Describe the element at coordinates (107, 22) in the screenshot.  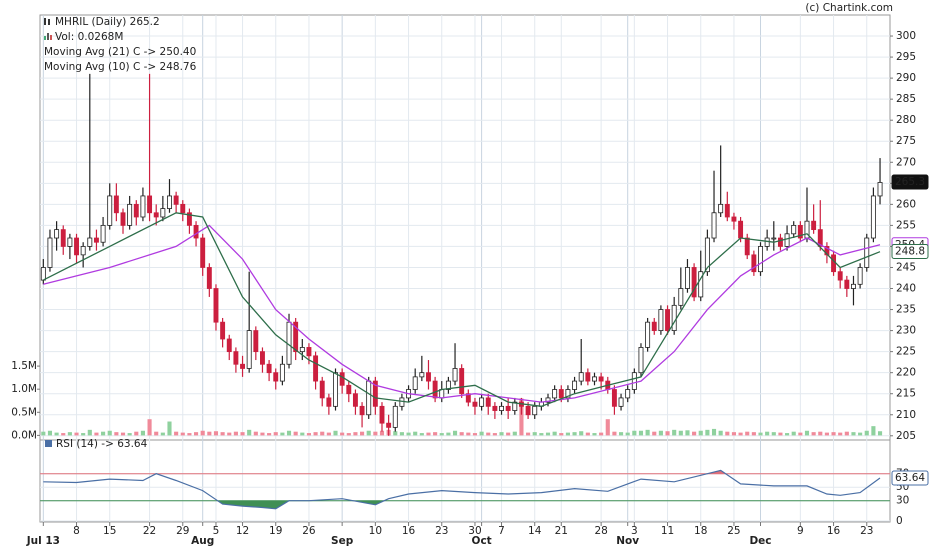
I see `legend-entry: MHRIL (Daily) 265.2` at that location.